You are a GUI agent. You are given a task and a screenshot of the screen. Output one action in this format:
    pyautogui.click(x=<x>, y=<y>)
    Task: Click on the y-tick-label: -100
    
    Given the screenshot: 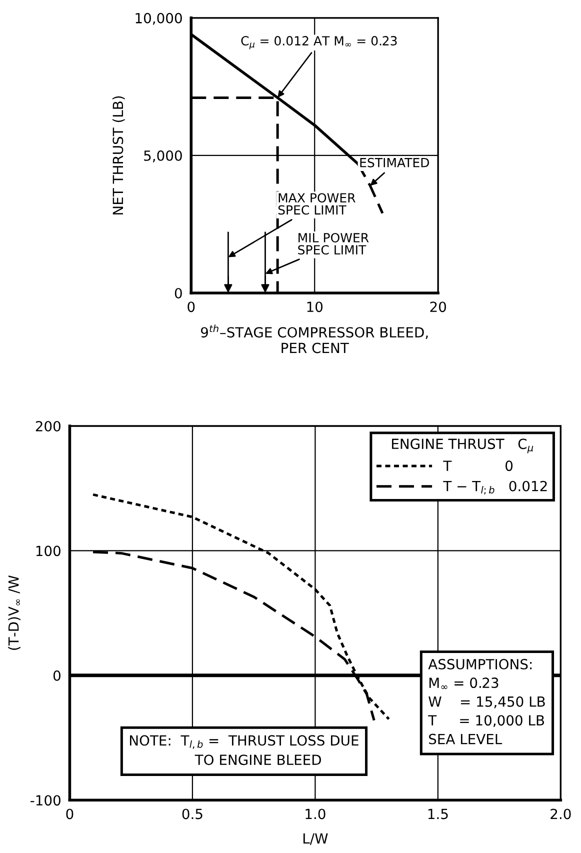 What is the action you would take?
    pyautogui.click(x=45, y=800)
    